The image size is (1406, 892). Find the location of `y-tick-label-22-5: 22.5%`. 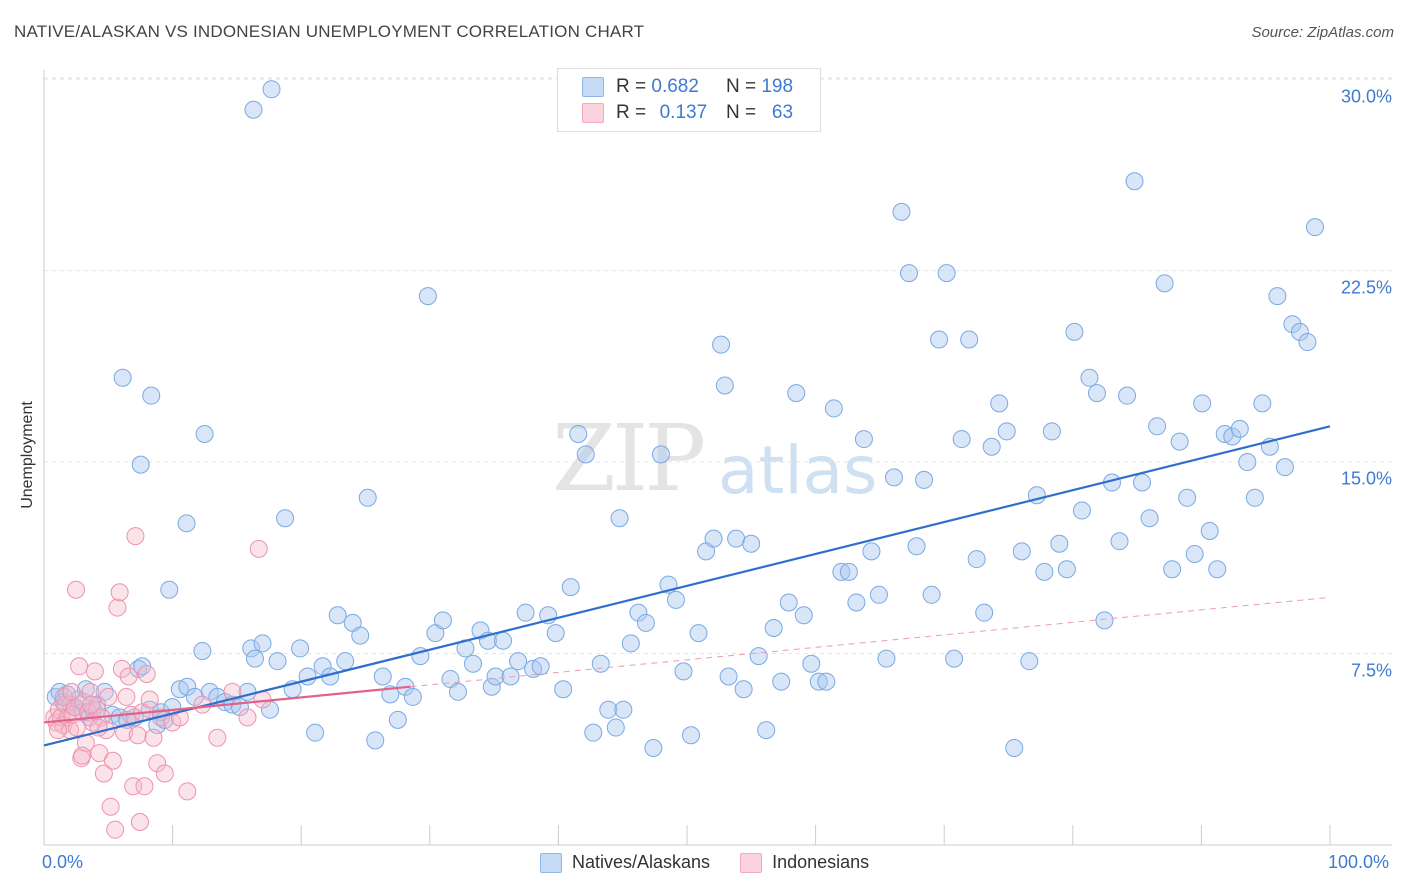

y-tick-label-22-5: 22.5% is located at coordinates (1366, 287).